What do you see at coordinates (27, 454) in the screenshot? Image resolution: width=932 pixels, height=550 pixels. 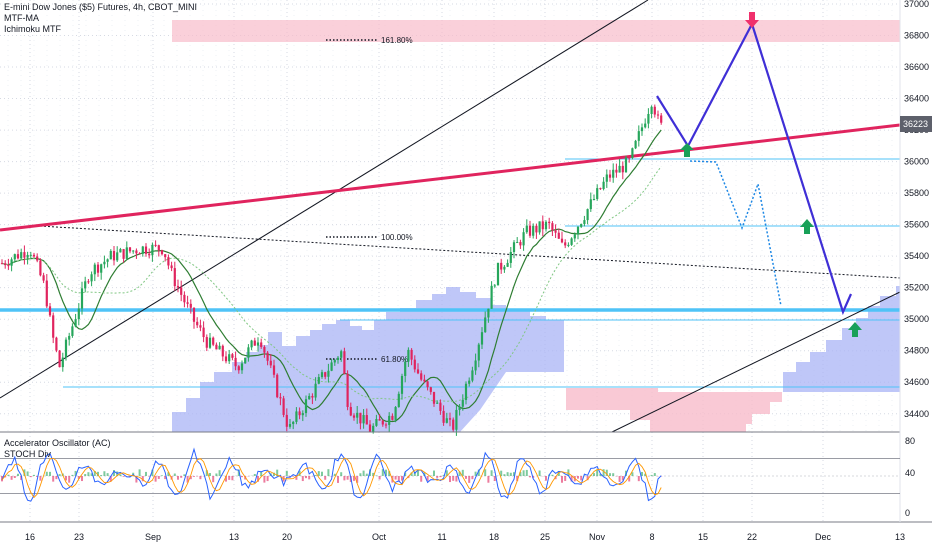 I see `indicator-label: STOCH Div` at bounding box center [27, 454].